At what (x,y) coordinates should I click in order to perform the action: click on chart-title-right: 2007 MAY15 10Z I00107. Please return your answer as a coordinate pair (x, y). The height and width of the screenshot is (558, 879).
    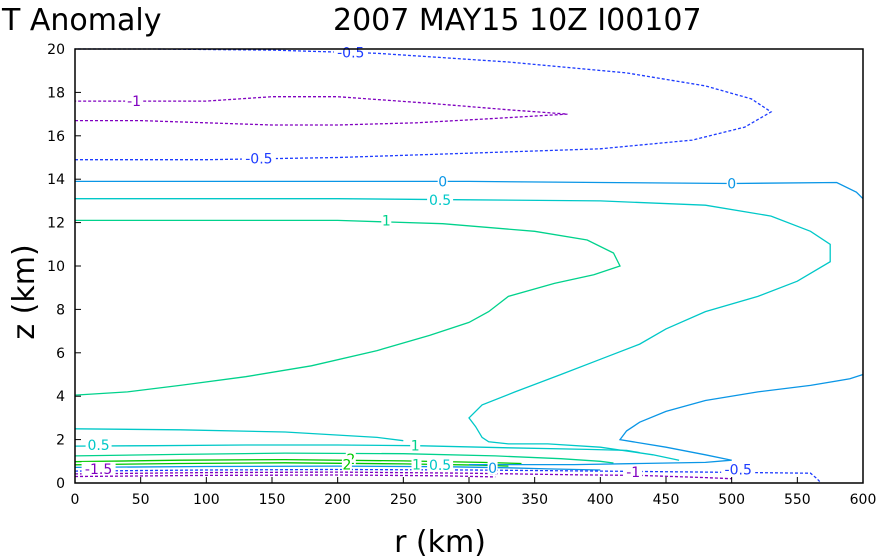
    Looking at the image, I should click on (517, 20).